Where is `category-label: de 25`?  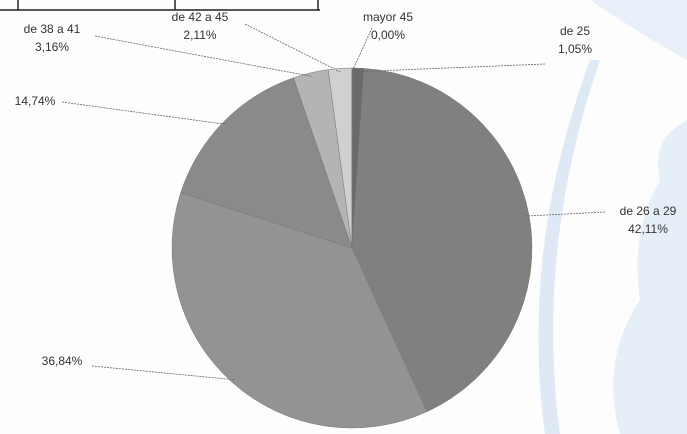 category-label: de 25 is located at coordinates (575, 31).